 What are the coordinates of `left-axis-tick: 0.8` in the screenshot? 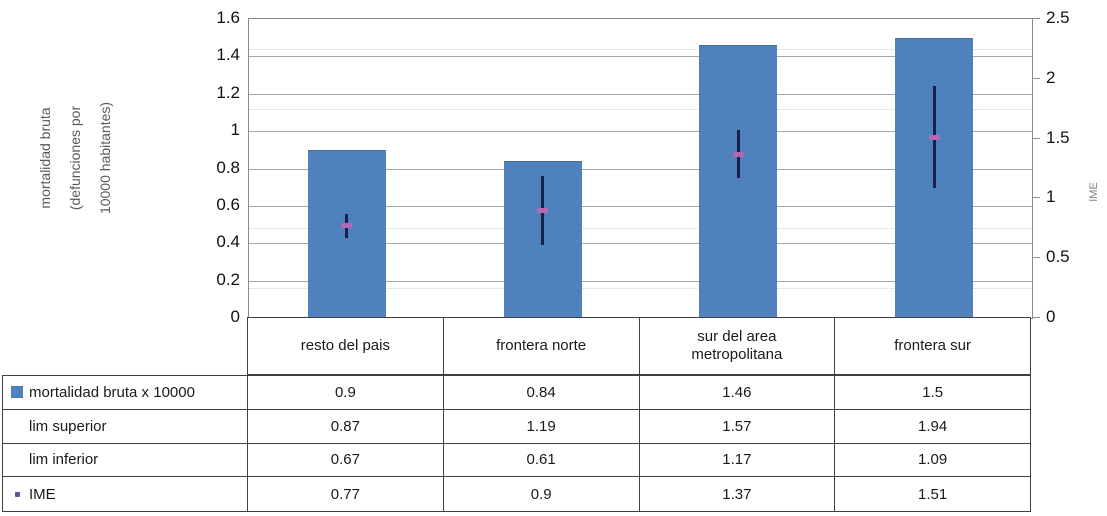 It's located at (228, 167).